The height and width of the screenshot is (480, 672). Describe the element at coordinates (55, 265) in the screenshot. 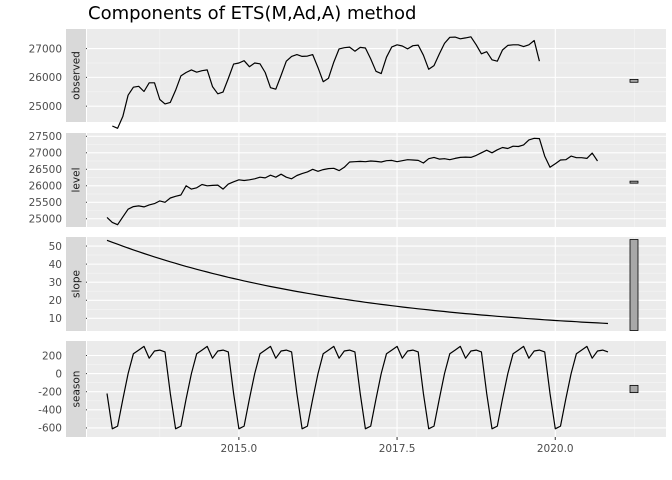

I see `y-tick-label-slope: 40` at that location.